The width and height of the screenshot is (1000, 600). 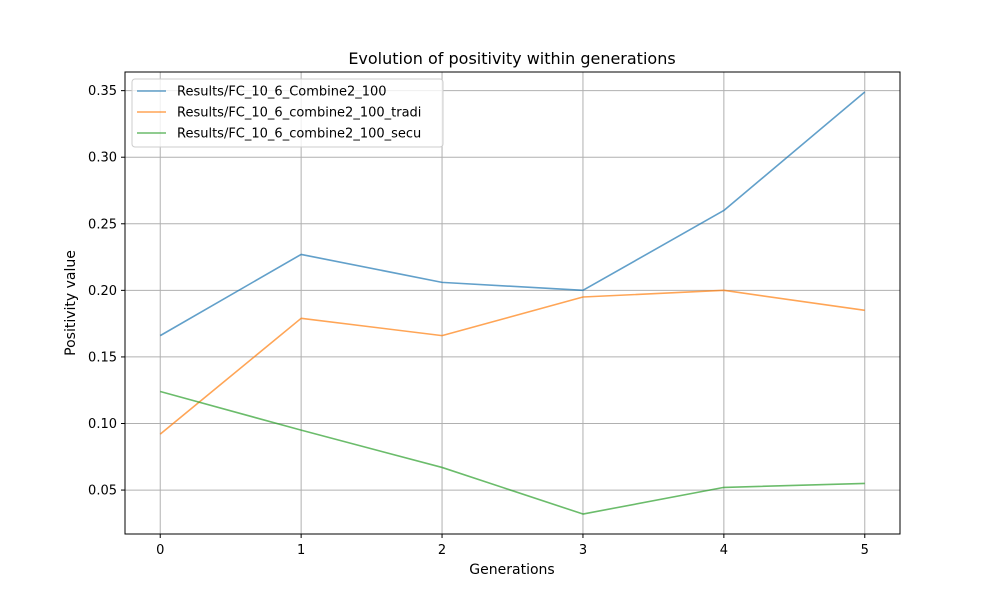 What do you see at coordinates (102, 291) in the screenshot?
I see `y-tick-label: 0.20` at bounding box center [102, 291].